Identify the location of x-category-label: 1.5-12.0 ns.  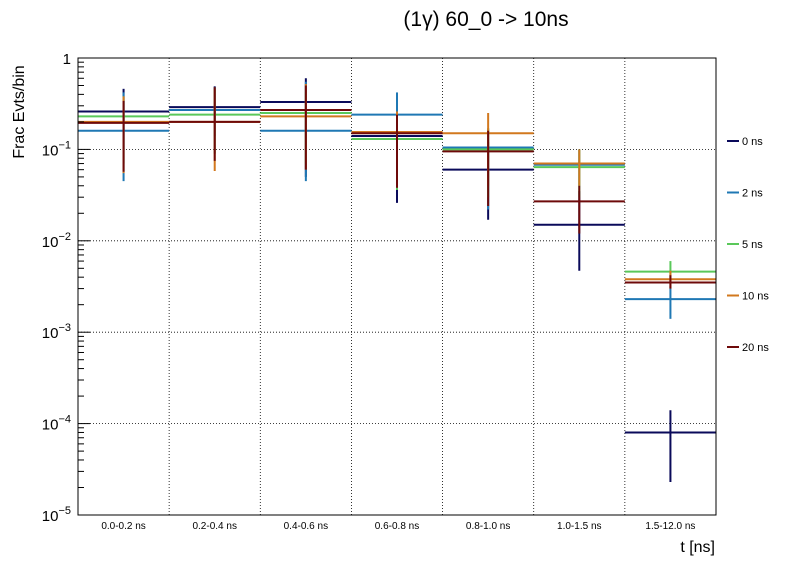
(670, 526).